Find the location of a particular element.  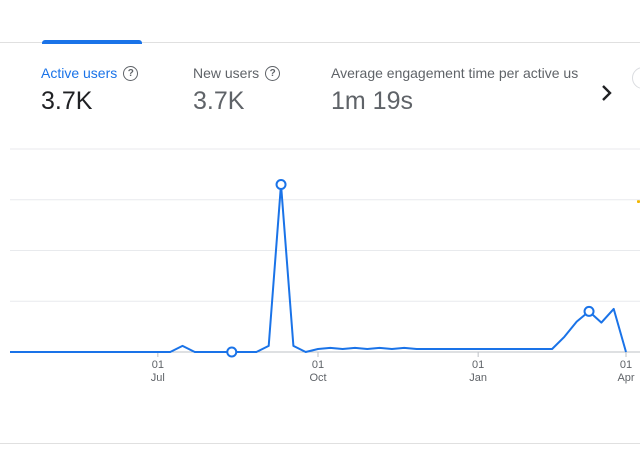

x-tick-label-month: Jul is located at coordinates (158, 378).